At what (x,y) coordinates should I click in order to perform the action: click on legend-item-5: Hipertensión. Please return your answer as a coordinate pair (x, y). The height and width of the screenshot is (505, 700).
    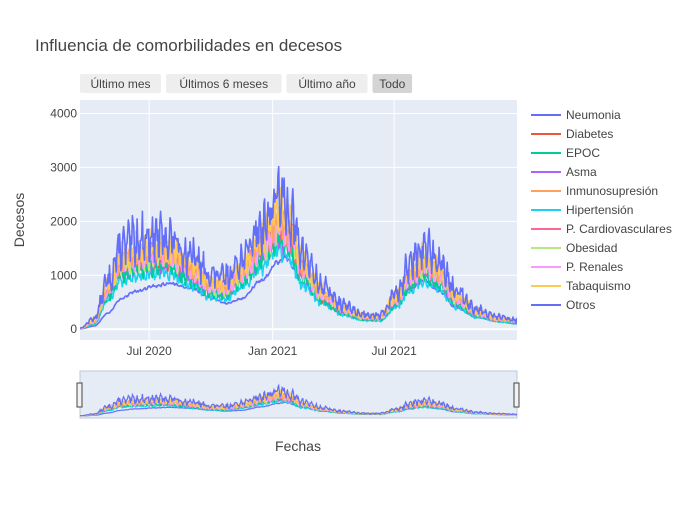
    Looking at the image, I should click on (582, 210).